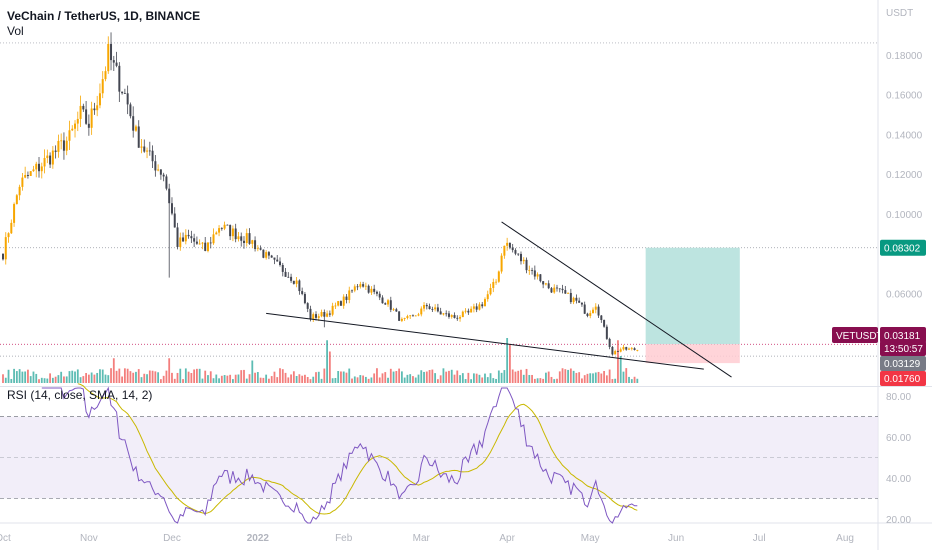 This screenshot has height=550, width=932. I want to click on time-tick-label: Oct, so click(5, 538).